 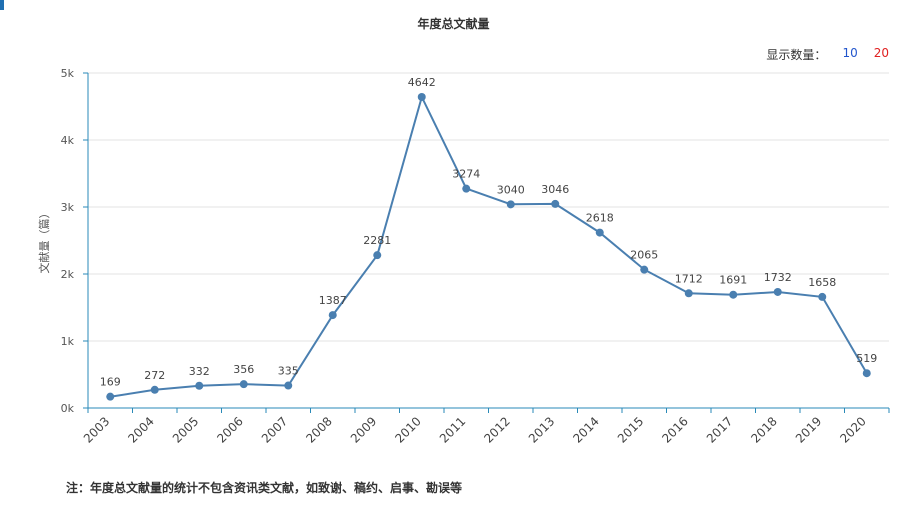 I want to click on x-tick-label: 2007, so click(x=274, y=429).